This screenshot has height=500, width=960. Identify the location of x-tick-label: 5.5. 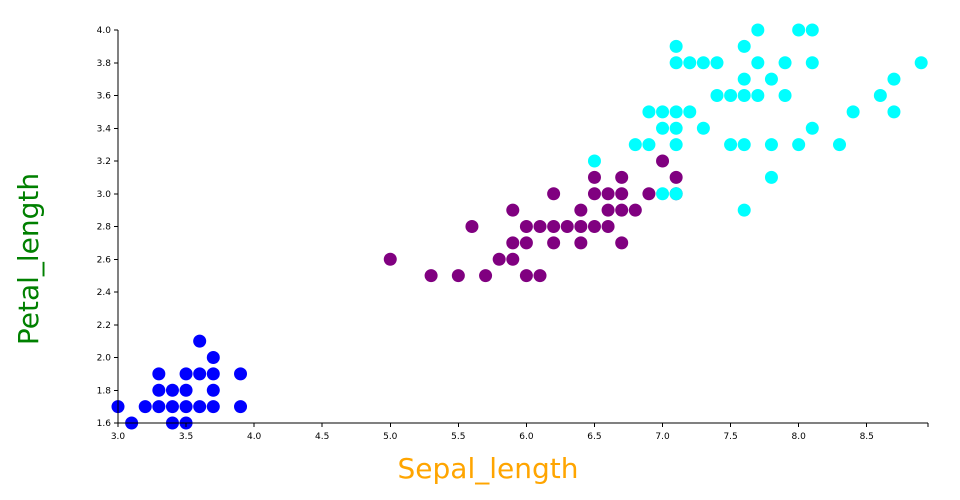
(458, 437).